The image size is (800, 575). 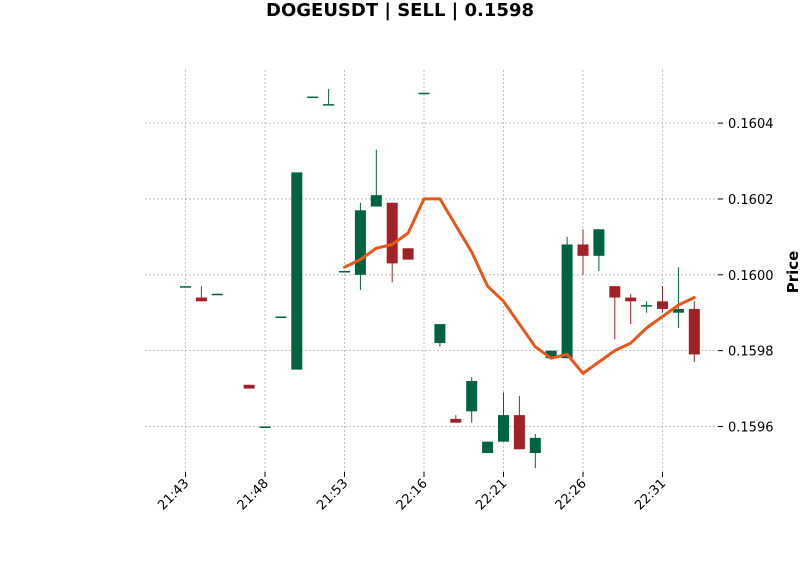 What do you see at coordinates (751, 276) in the screenshot?
I see `y-tick-label: 0.1600` at bounding box center [751, 276].